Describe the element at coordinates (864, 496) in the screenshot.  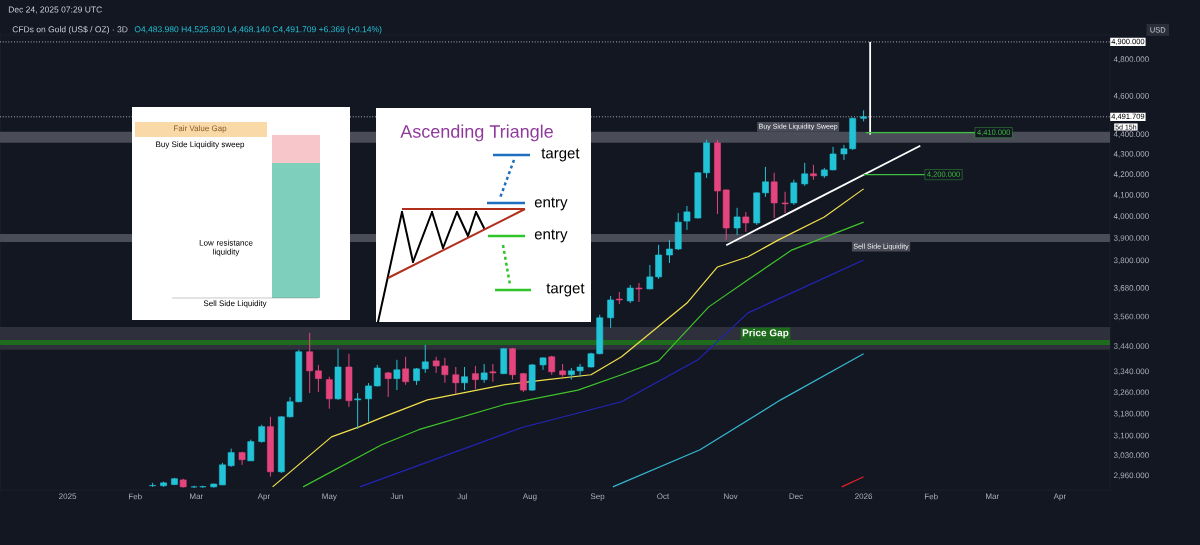
I see `x-tick-label: 2026` at that location.